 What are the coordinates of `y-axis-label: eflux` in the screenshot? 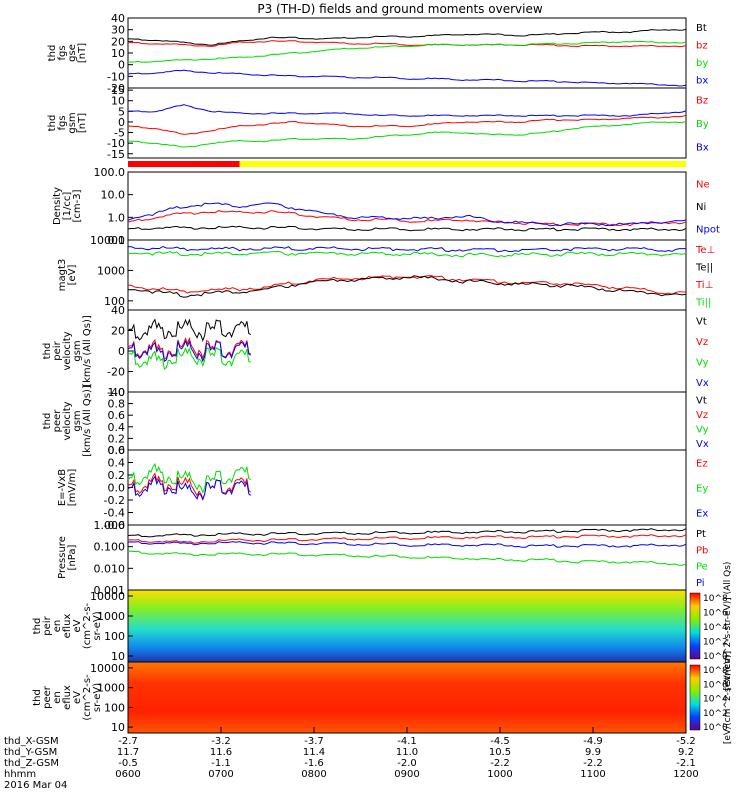 It's located at (67, 626).